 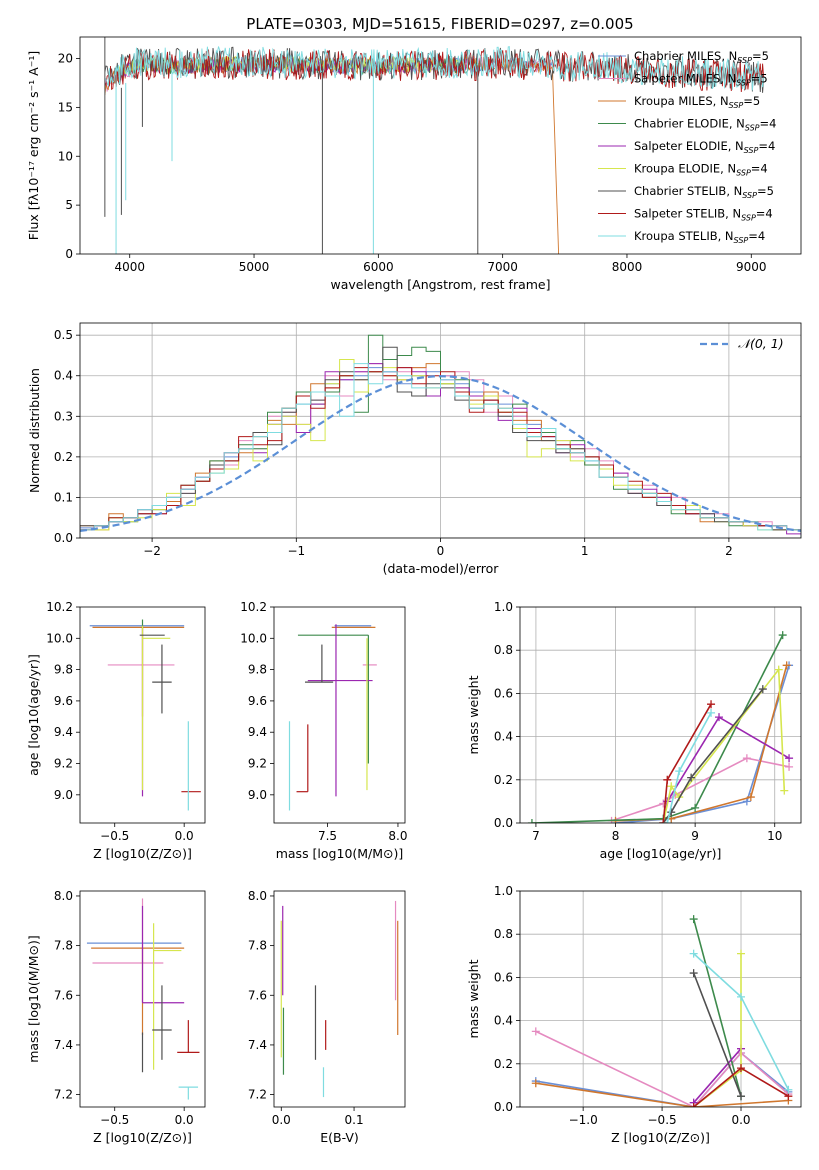 I want to click on x-tick-label: 4000, so click(x=129, y=267).